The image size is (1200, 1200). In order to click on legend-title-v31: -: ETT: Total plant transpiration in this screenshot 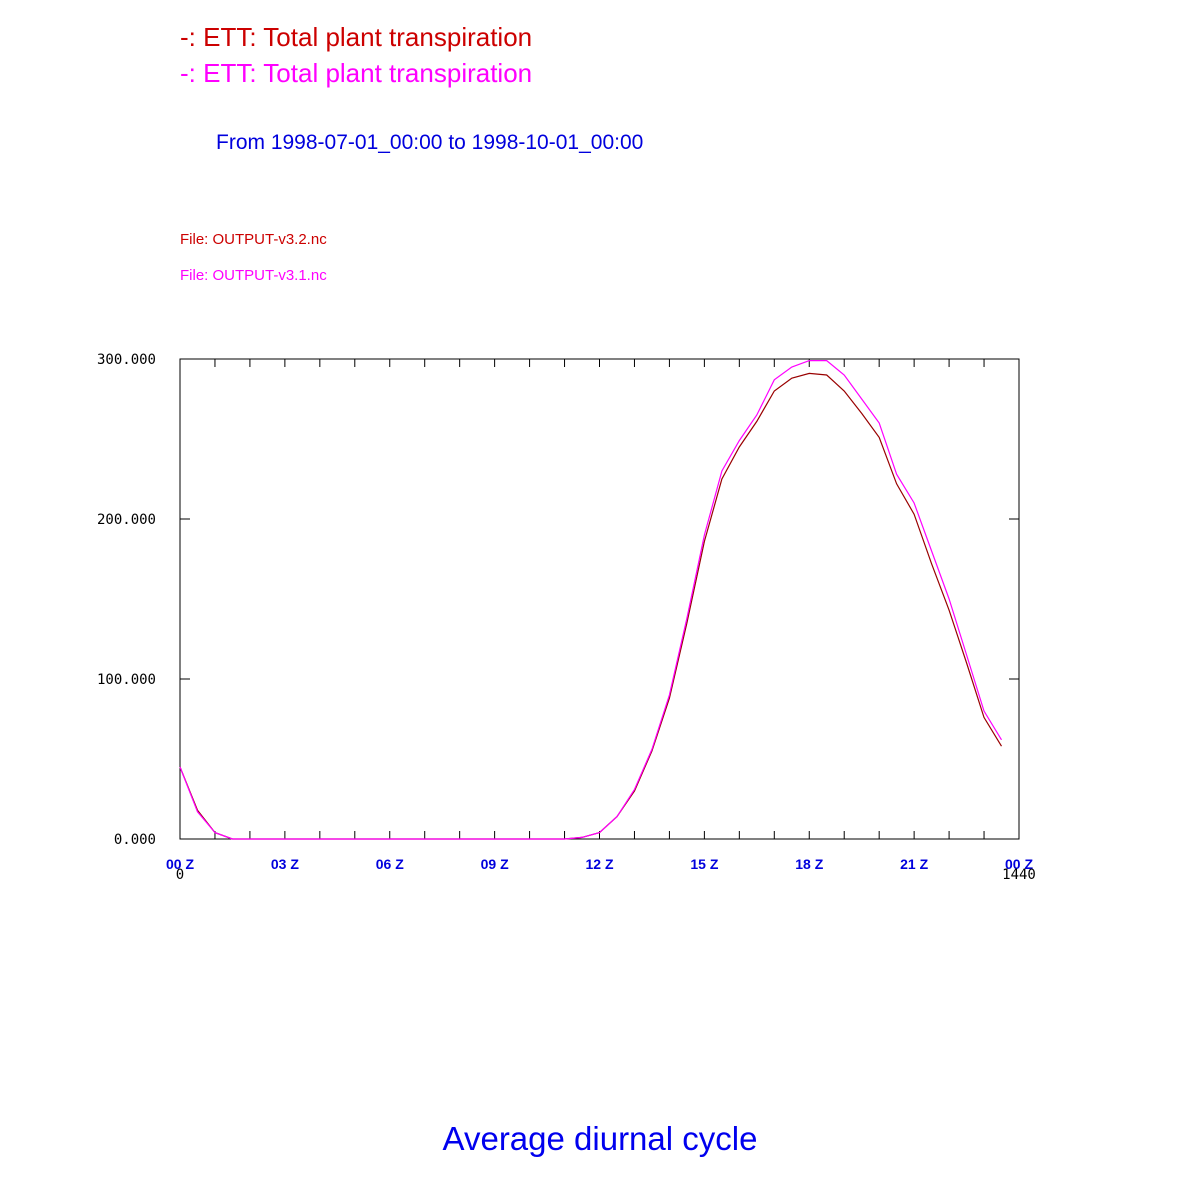, I will do `click(356, 73)`.